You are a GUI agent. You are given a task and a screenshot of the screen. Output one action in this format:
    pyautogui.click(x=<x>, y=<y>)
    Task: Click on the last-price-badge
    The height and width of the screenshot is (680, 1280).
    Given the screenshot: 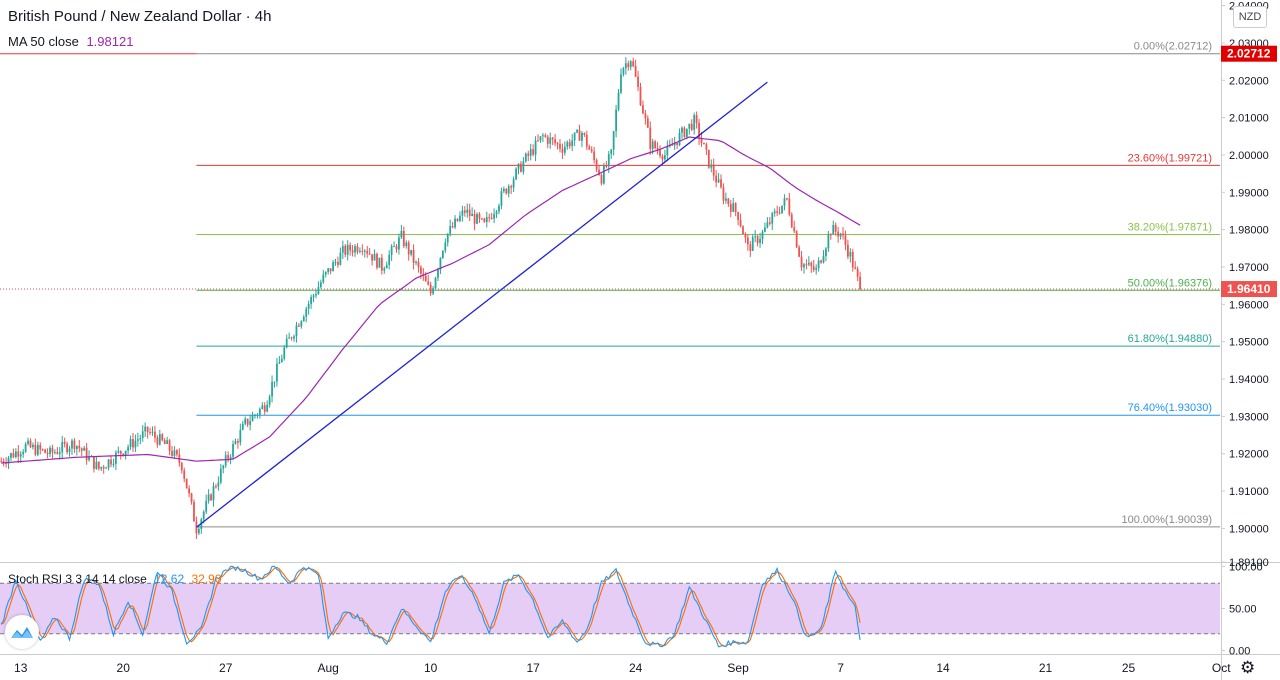 What is the action you would take?
    pyautogui.click(x=1249, y=289)
    